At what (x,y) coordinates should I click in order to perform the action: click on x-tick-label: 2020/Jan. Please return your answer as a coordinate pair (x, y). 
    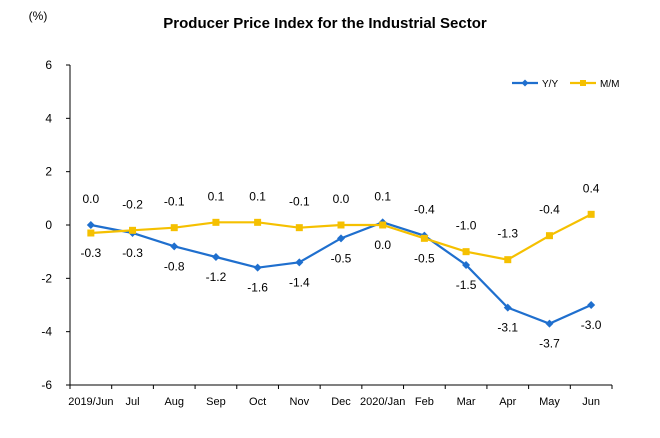
    Looking at the image, I should click on (382, 402).